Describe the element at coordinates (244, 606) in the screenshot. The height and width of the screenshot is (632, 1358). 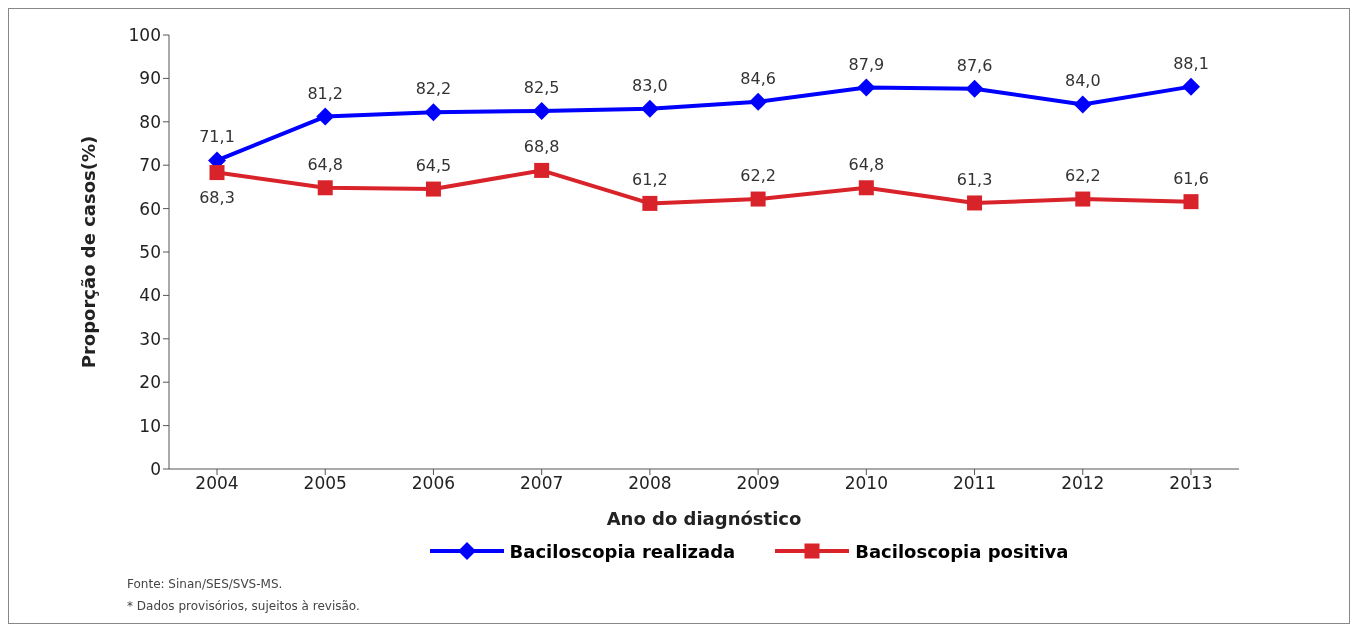
I see `text: * Dados provisórios, sujeitos à revisão.` at that location.